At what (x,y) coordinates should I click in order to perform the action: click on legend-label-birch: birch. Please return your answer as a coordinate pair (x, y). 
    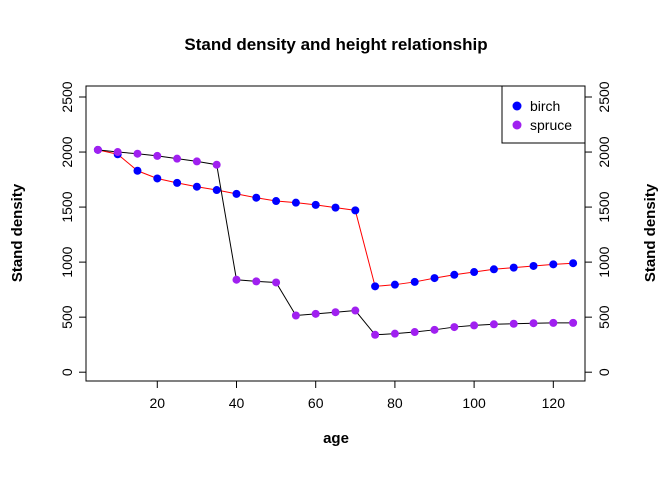
    Looking at the image, I should click on (545, 106).